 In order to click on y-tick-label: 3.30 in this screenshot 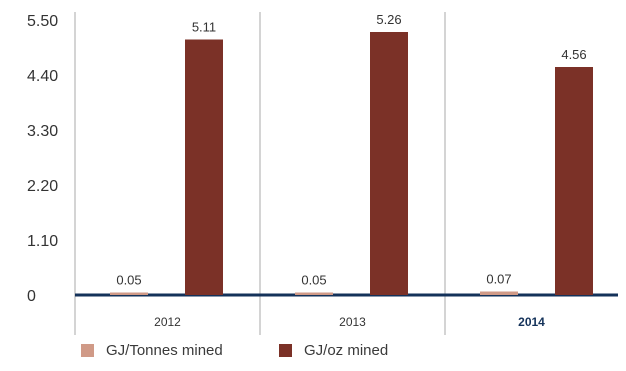, I will do `click(42, 131)`.